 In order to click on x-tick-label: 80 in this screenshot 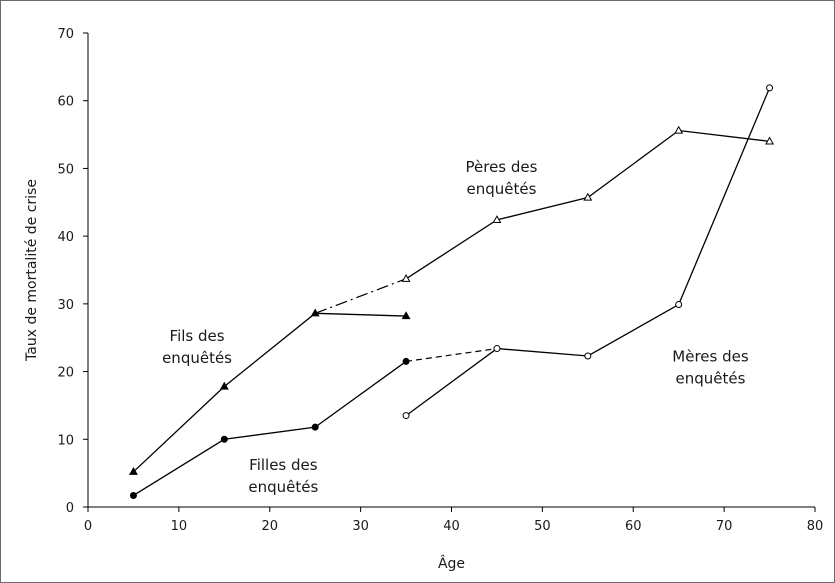, I will do `click(815, 526)`.